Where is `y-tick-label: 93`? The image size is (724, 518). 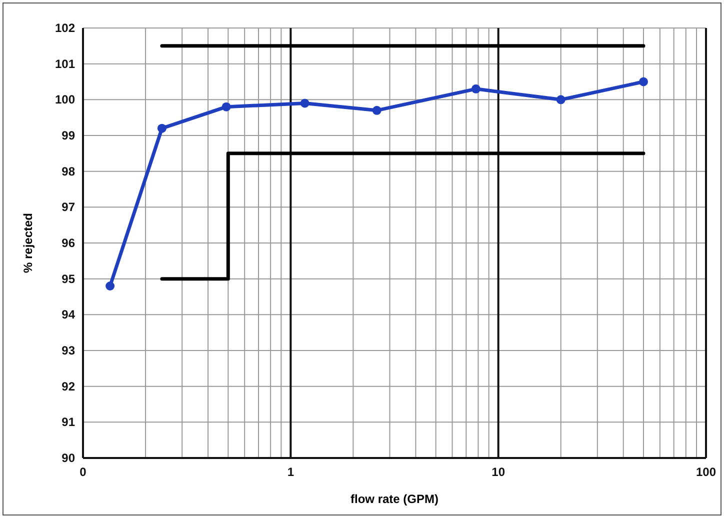
y-tick-label: 93 is located at coordinates (69, 351).